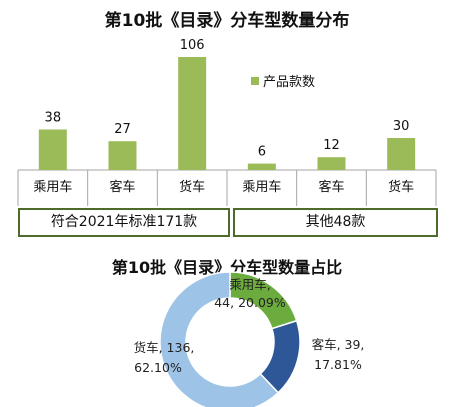 Image resolution: width=454 pixels, height=407 pixels. I want to click on slice-label: 乘用车,, so click(249, 284).